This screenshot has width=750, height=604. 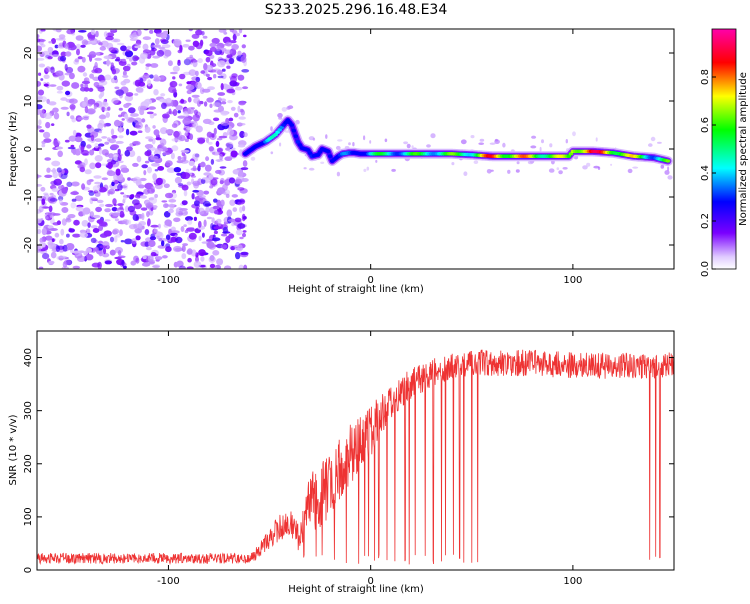 What do you see at coordinates (28, 463) in the screenshot?
I see `y-tick-label: 200` at bounding box center [28, 463].